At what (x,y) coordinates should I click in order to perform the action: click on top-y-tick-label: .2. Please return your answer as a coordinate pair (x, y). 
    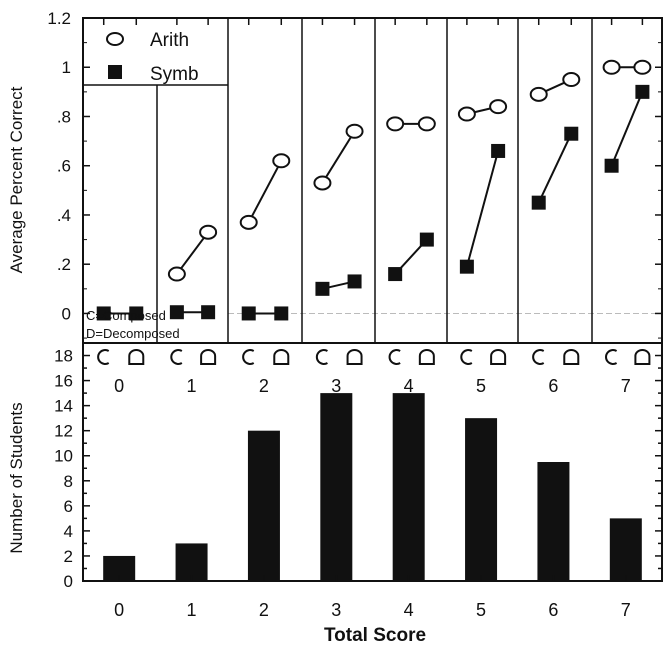
    Looking at the image, I should click on (64, 264).